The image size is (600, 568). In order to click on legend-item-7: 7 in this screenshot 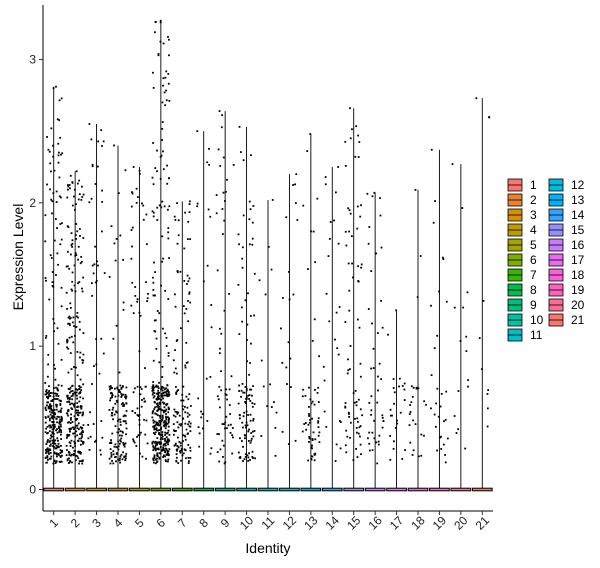, I will do `click(522, 275)`.